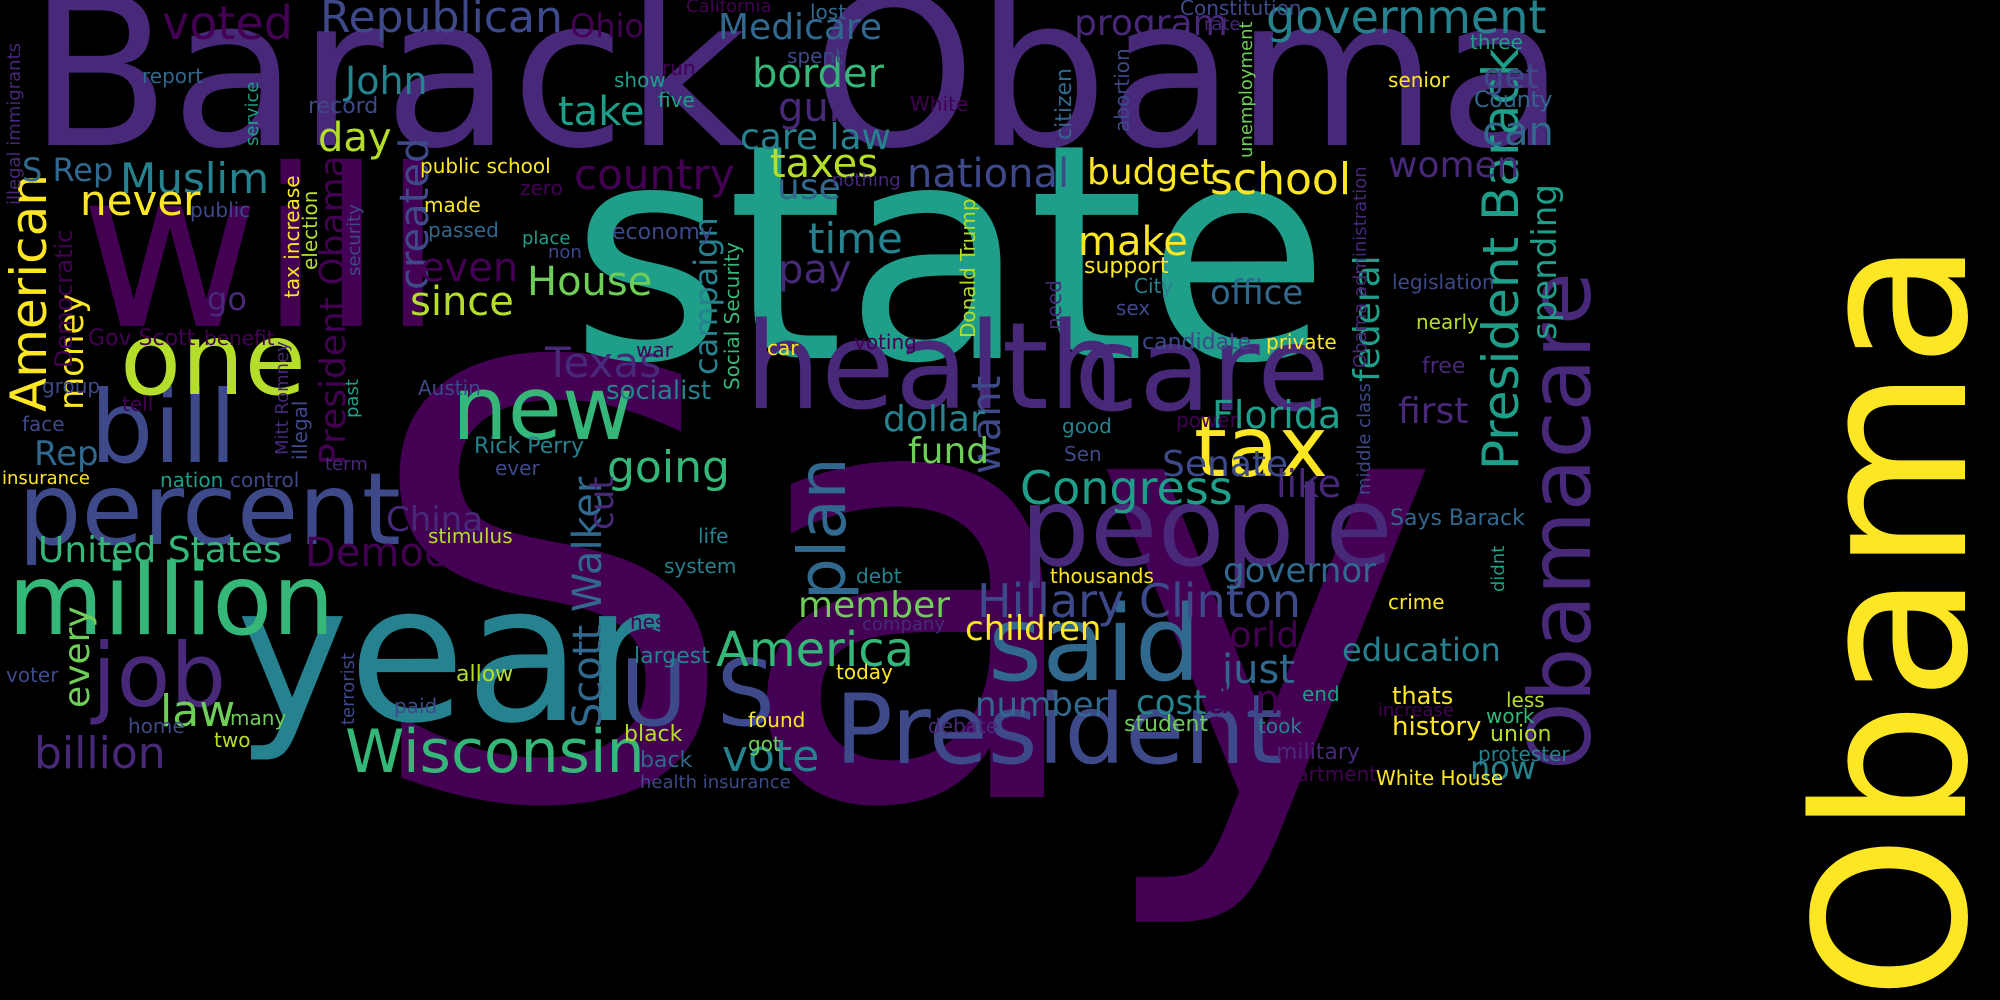 The width and height of the screenshot is (2000, 1000). Describe the element at coordinates (210, 509) in the screenshot. I see `word-percent: percent` at that location.